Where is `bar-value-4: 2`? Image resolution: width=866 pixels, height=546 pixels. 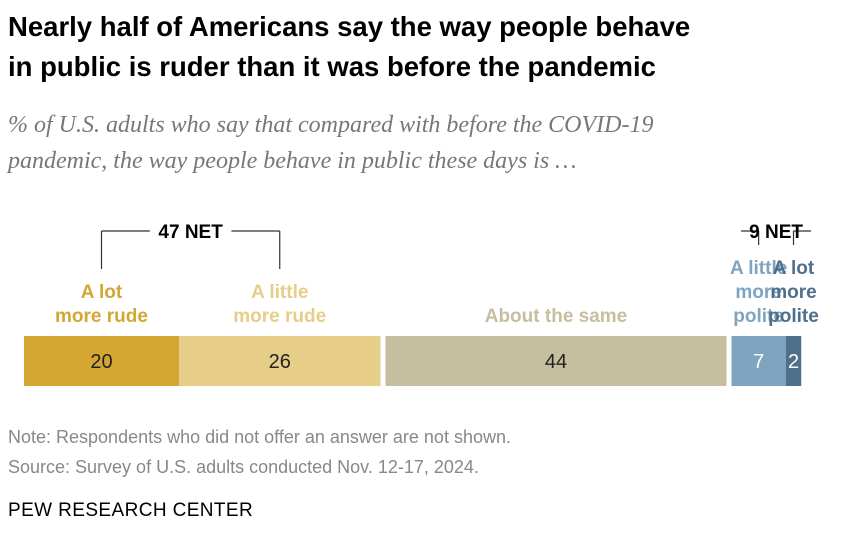 bar-value-4: 2 is located at coordinates (793, 362).